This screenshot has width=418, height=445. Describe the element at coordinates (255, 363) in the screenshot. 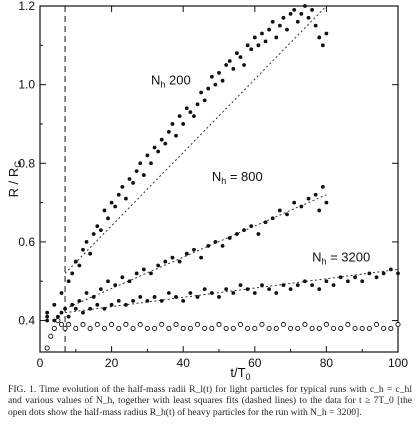

I see `x-tick-label: 60` at that location.